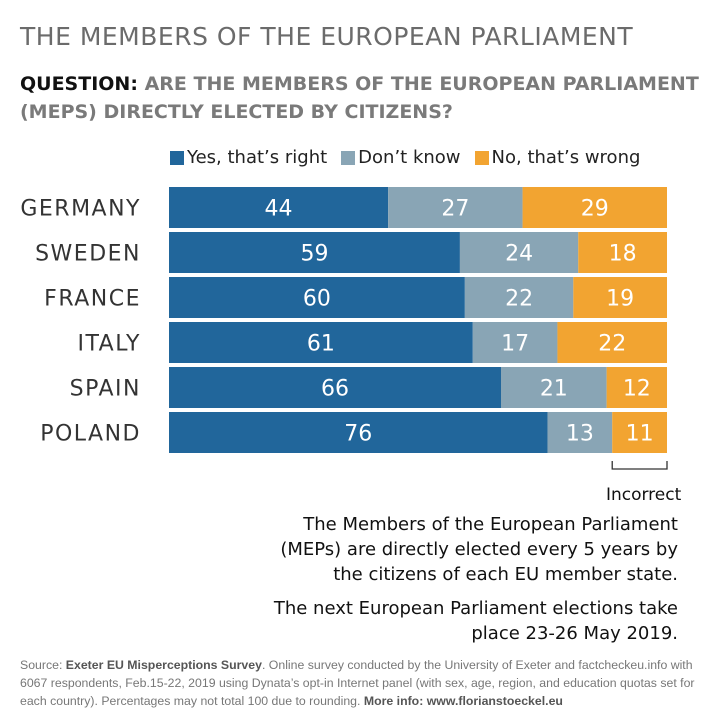  I want to click on data-label: 66, so click(335, 389).